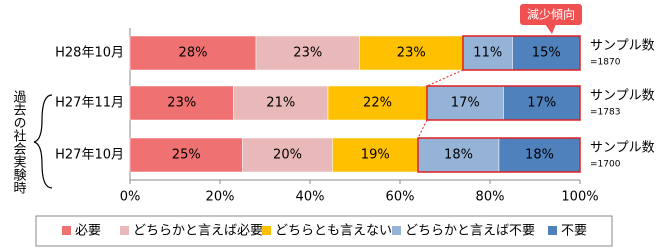  I want to click on bracket-label: 過去の社会実験時, so click(19, 142).